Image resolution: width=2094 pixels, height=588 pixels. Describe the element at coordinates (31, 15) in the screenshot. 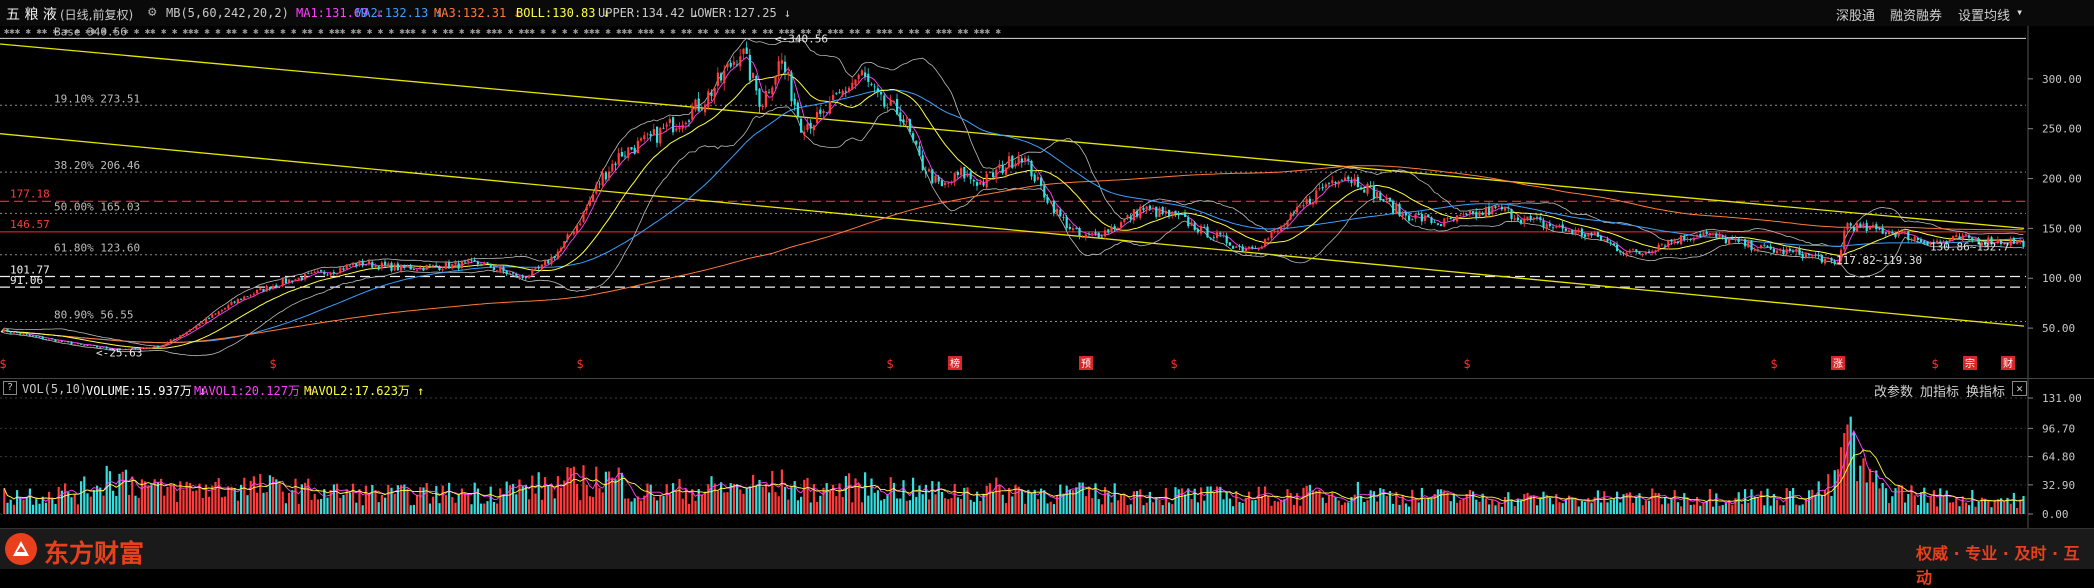

I see `stock-name: 五 粮 液` at that location.